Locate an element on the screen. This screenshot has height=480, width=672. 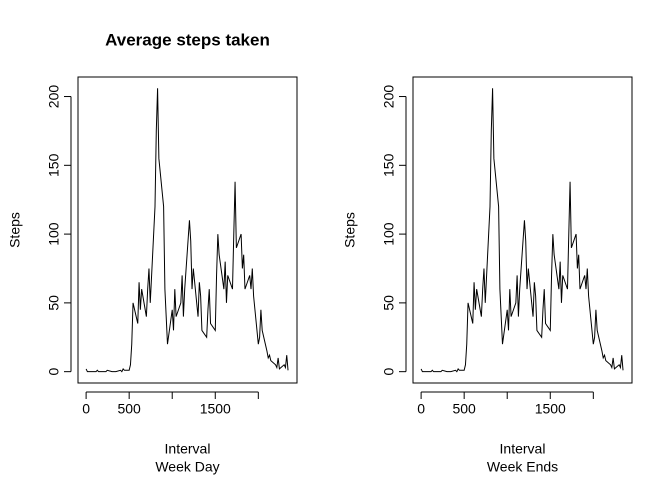
subtitle: Week Day is located at coordinates (187, 467).